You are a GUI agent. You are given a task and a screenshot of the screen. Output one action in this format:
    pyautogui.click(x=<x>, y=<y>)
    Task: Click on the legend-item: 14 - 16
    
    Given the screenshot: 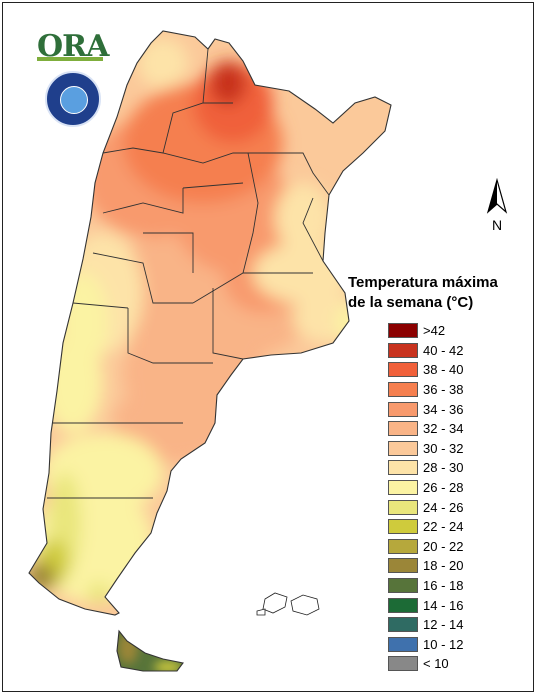 What is the action you would take?
    pyautogui.click(x=453, y=605)
    